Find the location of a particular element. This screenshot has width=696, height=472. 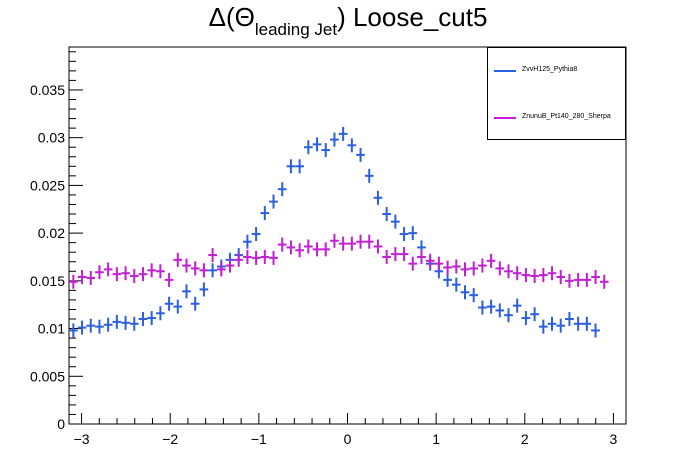

y-tick-label: 0.035 is located at coordinates (47, 90).